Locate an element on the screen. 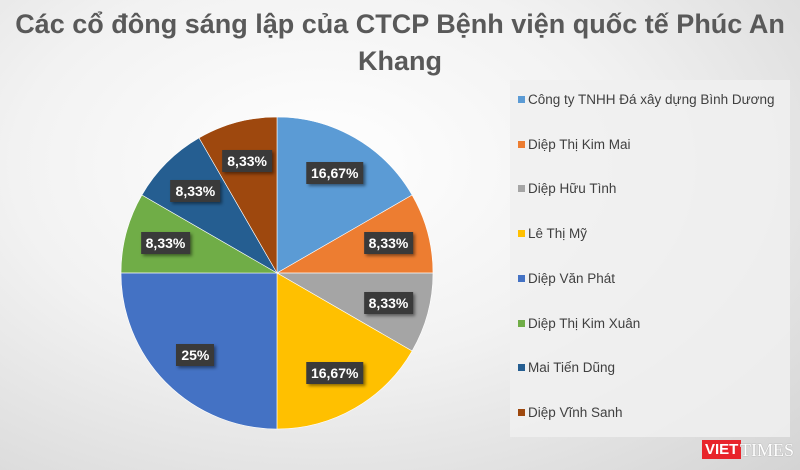  legend-label: Lê Thị Mỹ is located at coordinates (558, 234).